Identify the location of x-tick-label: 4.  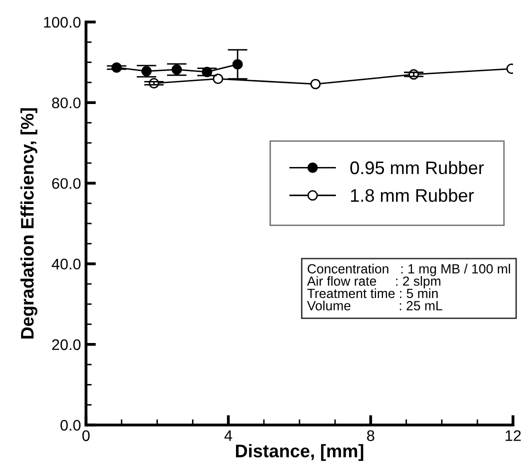
(228, 435).